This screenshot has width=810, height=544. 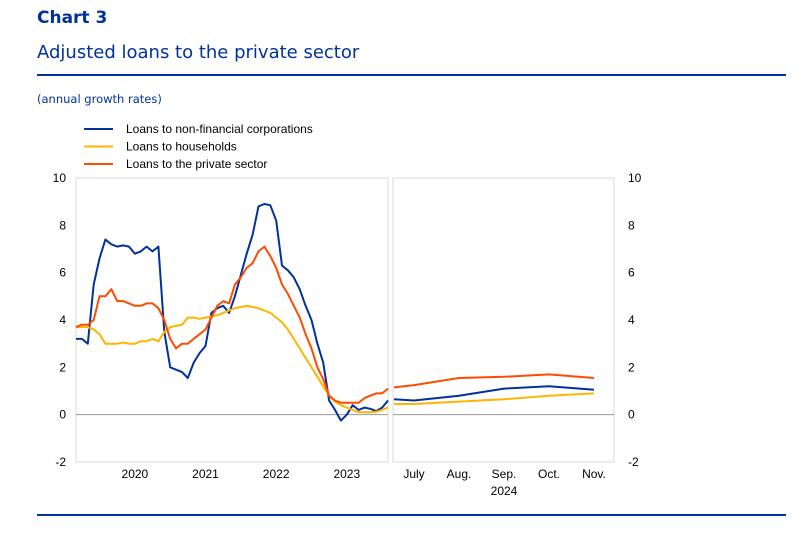 What do you see at coordinates (413, 474) in the screenshot?
I see `x-tick-label-month: July` at bounding box center [413, 474].